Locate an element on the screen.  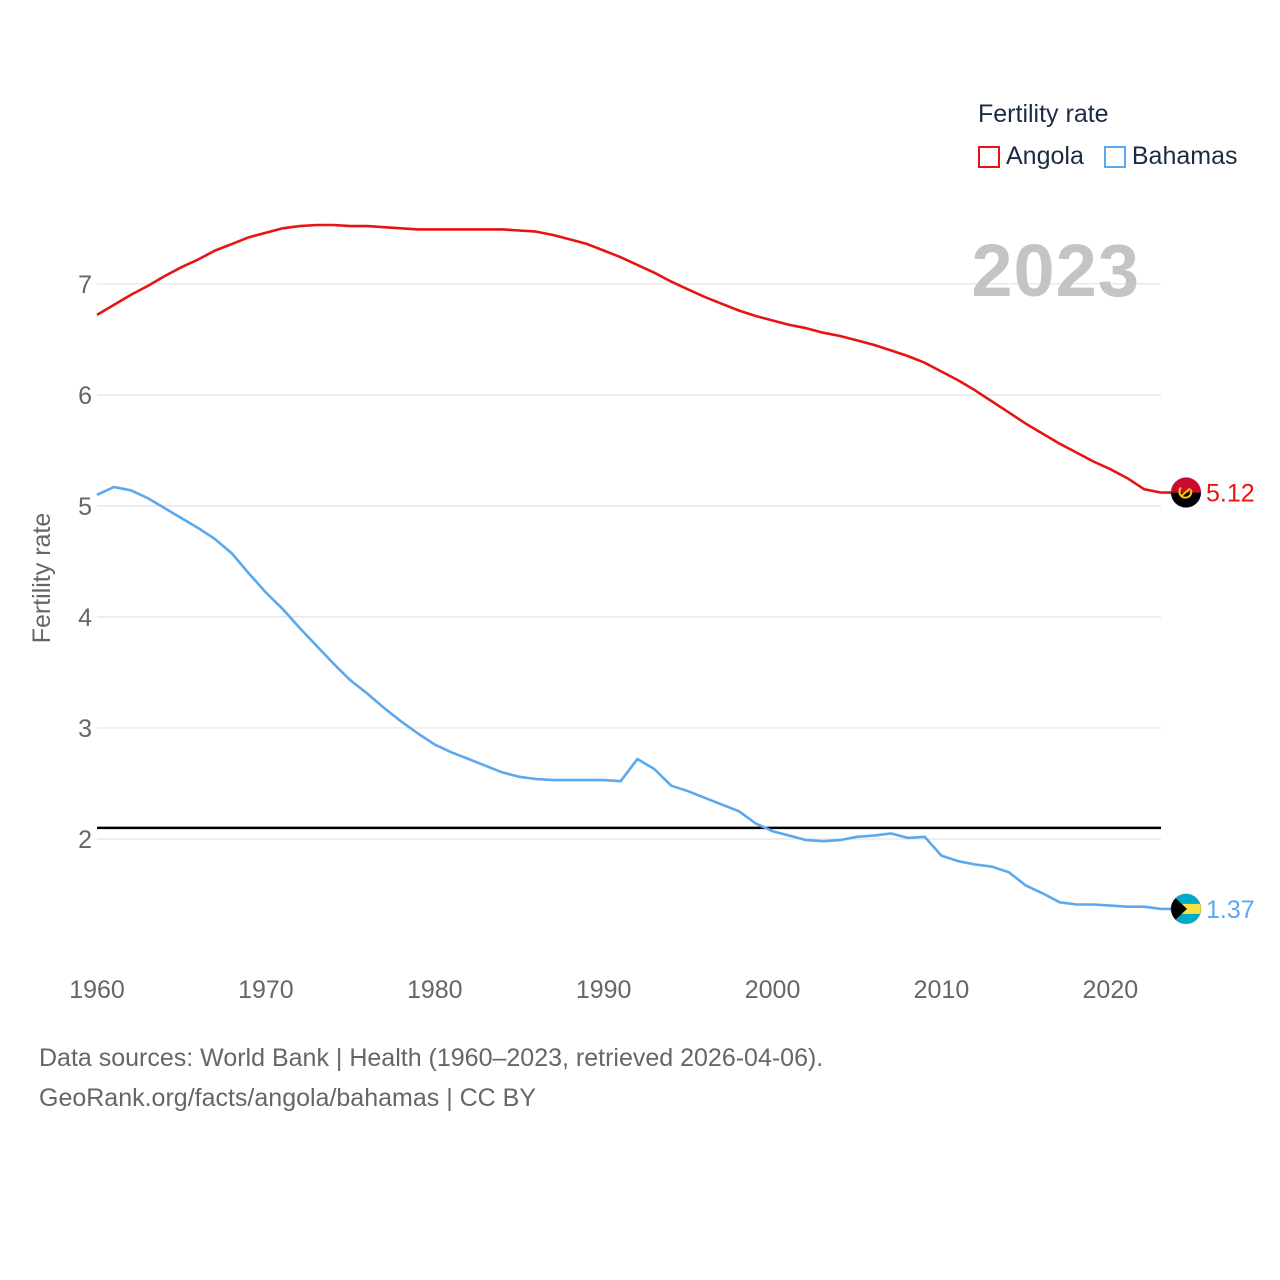
legend-label-bahamas: Bahamas is located at coordinates (1184, 156).